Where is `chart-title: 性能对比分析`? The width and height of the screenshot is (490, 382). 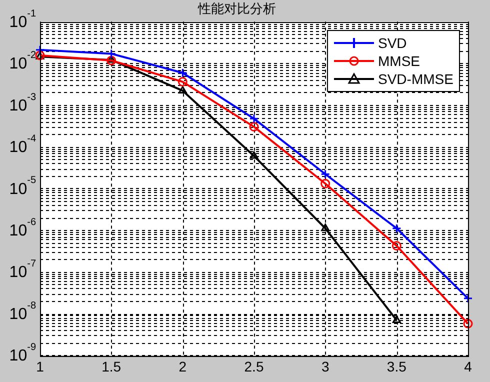 chart-title: 性能对比分析 is located at coordinates (236, 10).